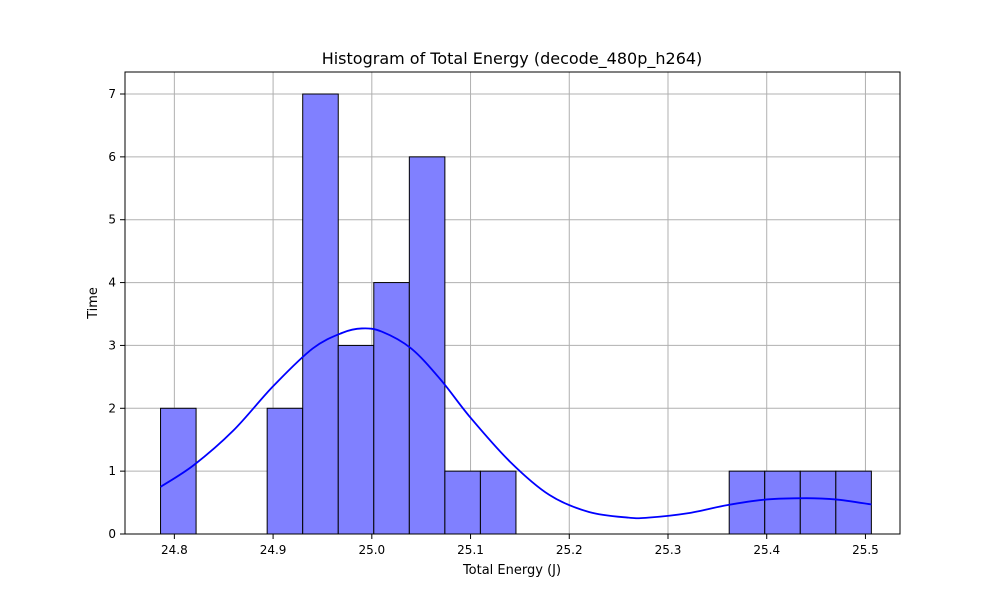  I want to click on x-tick-label: 24.8, so click(174, 550).